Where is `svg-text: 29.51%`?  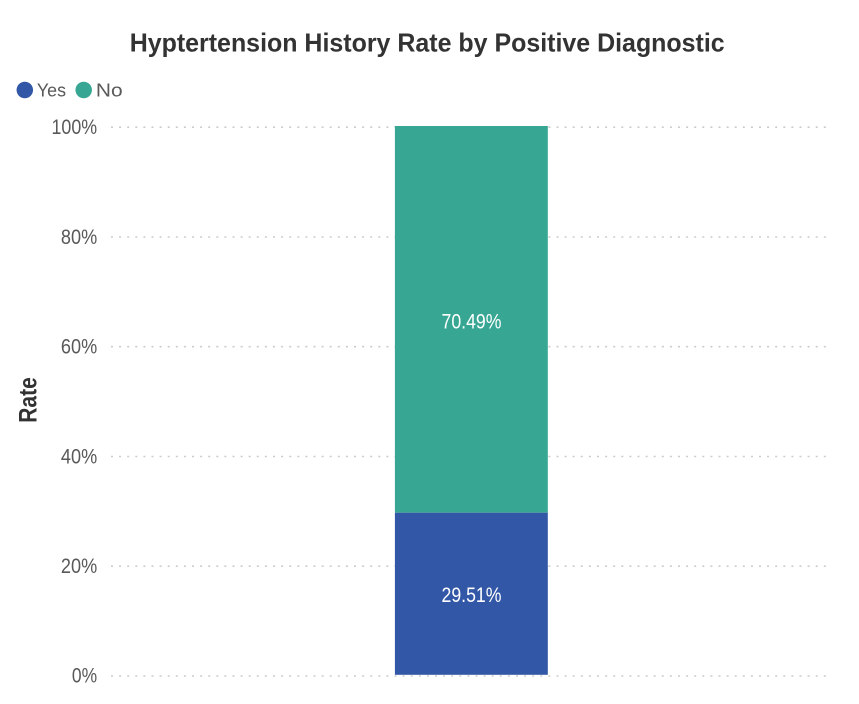
svg-text: 29.51% is located at coordinates (472, 595).